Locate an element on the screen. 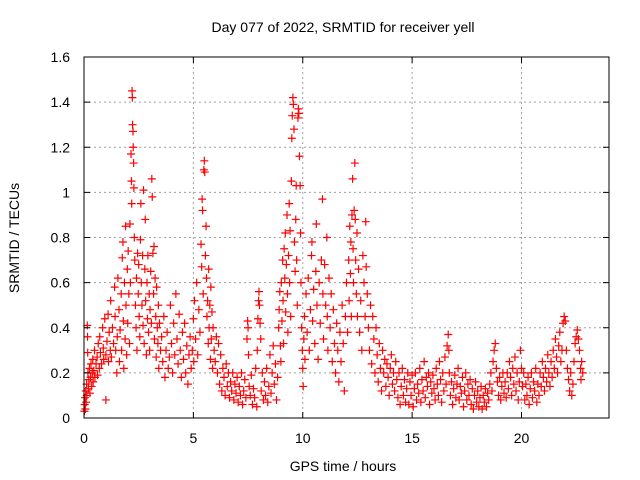  y-tick-label: 1.4 is located at coordinates (61, 102).